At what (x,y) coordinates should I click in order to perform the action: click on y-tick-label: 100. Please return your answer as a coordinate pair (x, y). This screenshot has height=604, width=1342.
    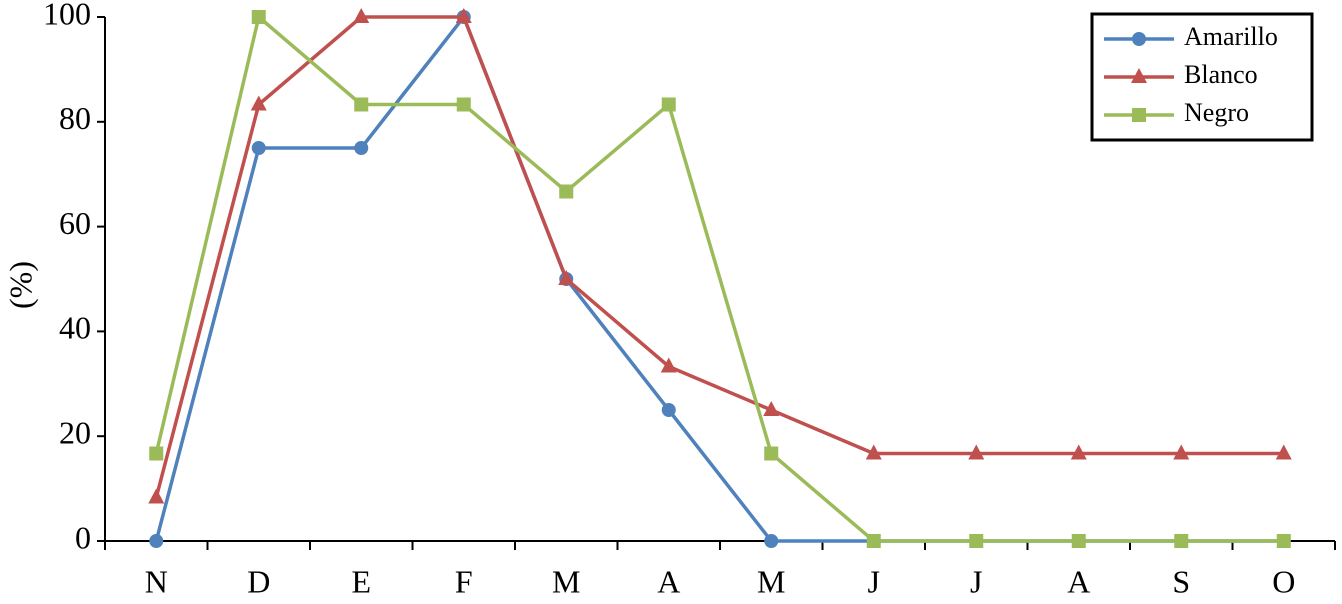
    Looking at the image, I should click on (67, 15).